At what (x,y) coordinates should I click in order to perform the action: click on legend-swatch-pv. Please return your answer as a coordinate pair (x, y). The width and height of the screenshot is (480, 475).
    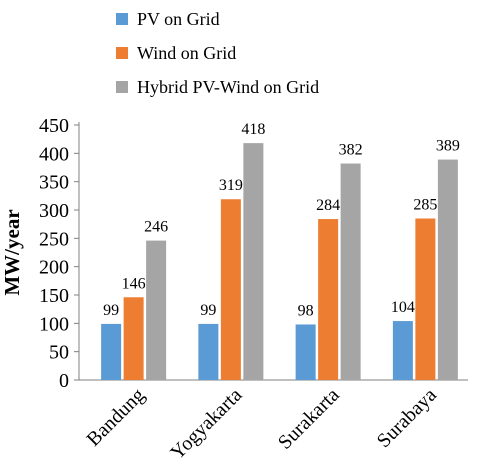
    Looking at the image, I should click on (122, 19).